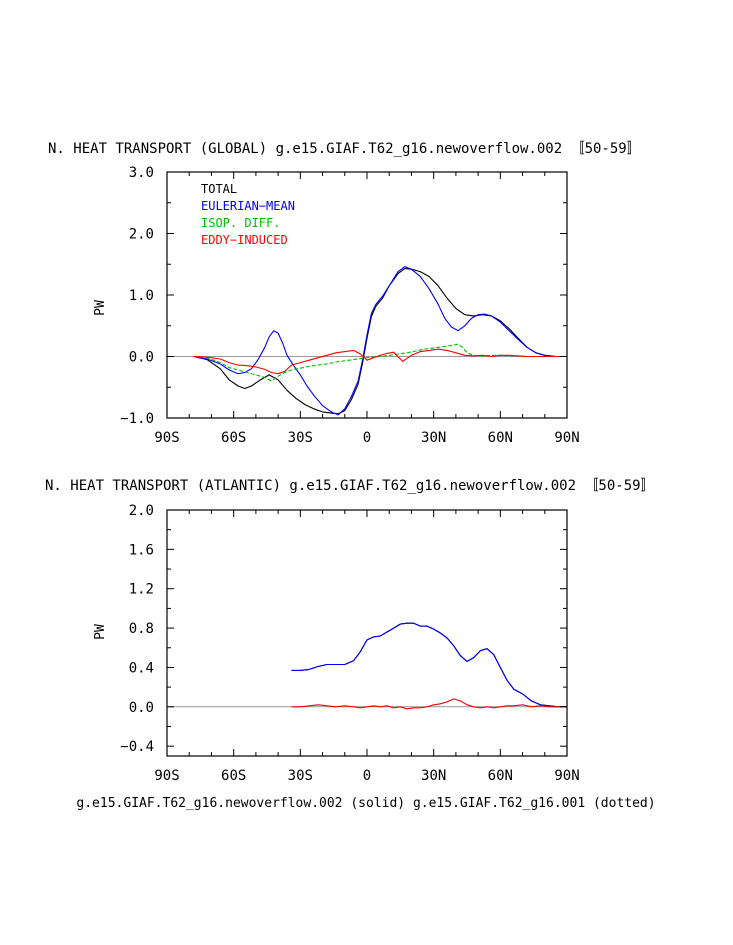 The height and width of the screenshot is (945, 733). I want to click on legend-eulerian-mean: EULERIAN−MEAN, so click(248, 206).